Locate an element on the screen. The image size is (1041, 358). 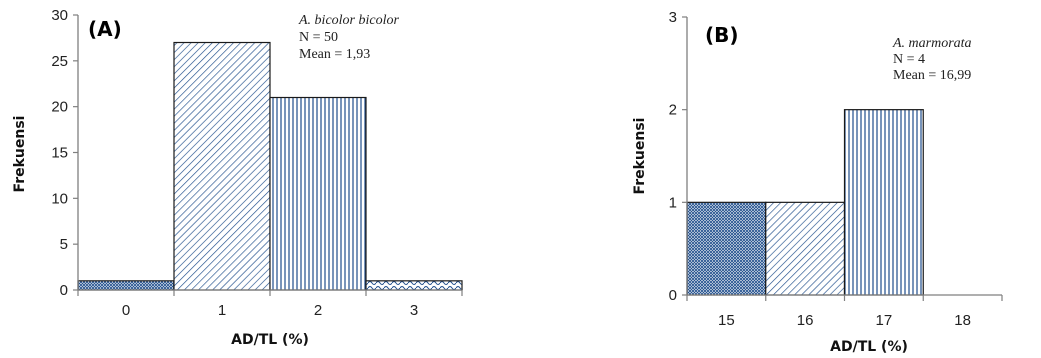
panel-b-y-axis-title: Frekuensi is located at coordinates (640, 156).